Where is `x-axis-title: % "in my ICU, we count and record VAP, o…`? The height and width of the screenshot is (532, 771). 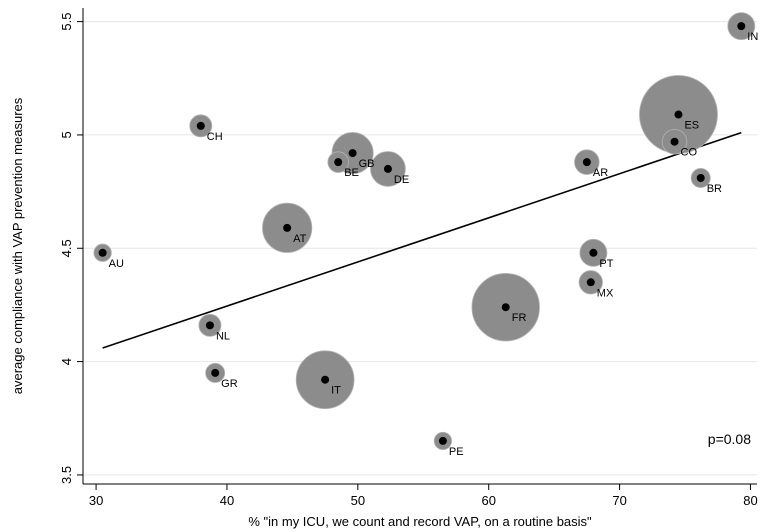 x-axis-title: % "in my ICU, we count and record VAP, o… is located at coordinates (420, 521).